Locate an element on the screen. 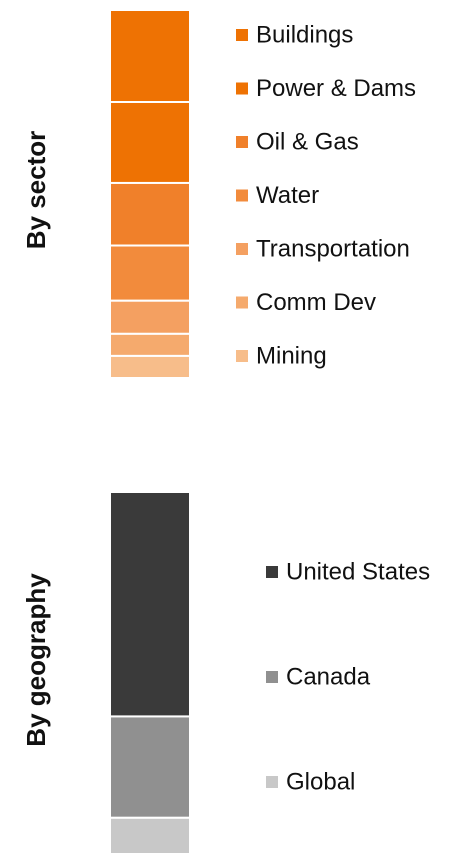 The image size is (474, 854). legend-label: Mining is located at coordinates (291, 355).